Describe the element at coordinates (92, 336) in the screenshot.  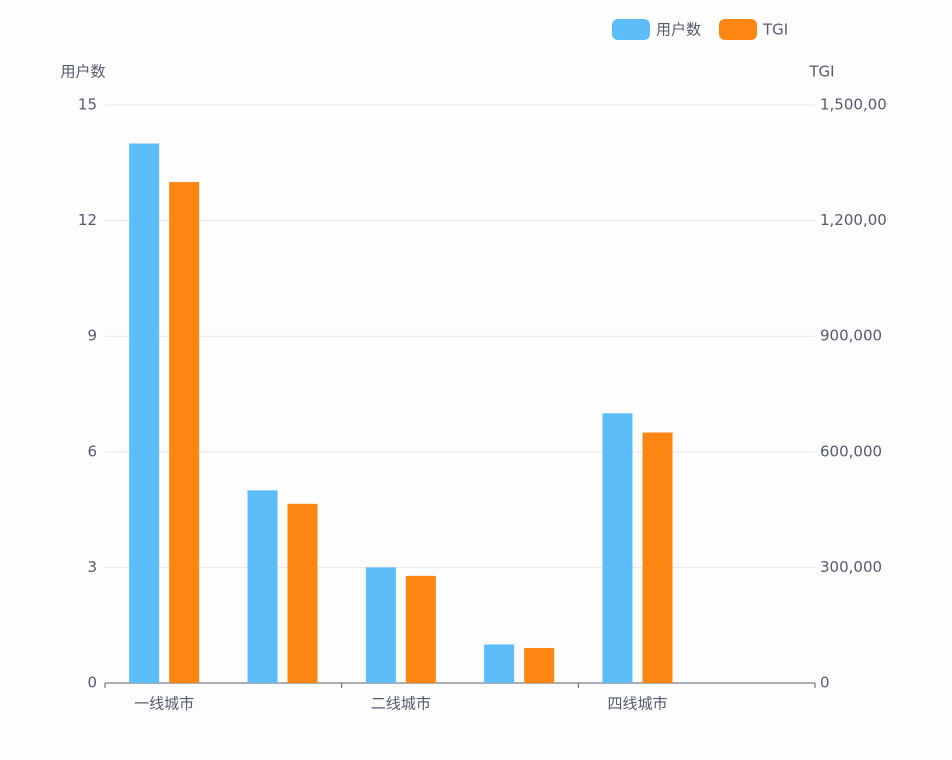
I see `y-tick-label: 9` at that location.